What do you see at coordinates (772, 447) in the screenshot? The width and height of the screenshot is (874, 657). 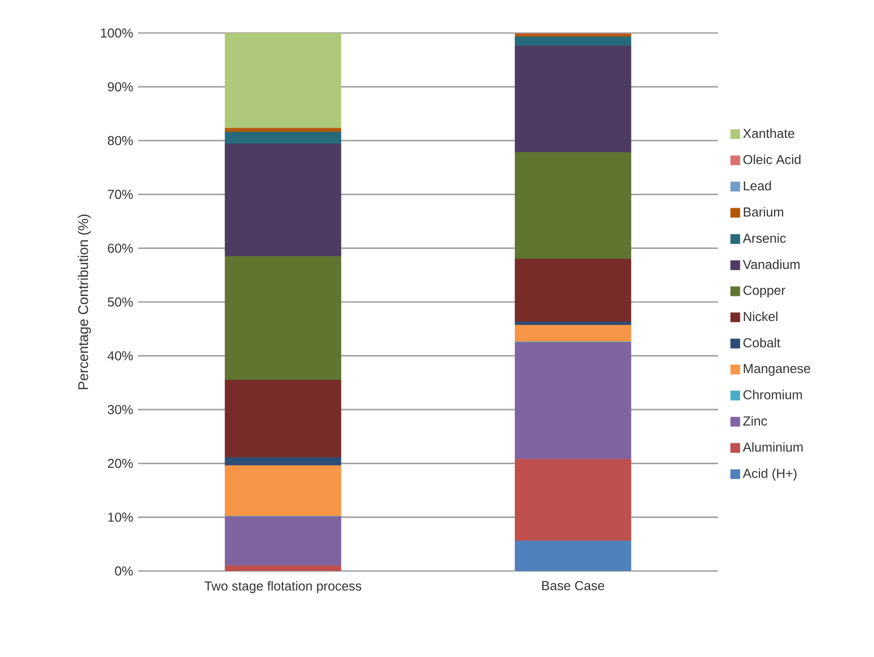 I see `legend-label: Aluminium` at bounding box center [772, 447].